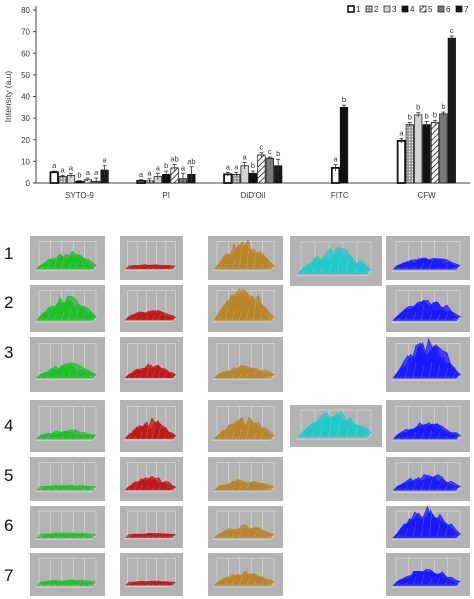 This screenshot has height=599, width=474. What do you see at coordinates (426, 195) in the screenshot?
I see `category-label: CFW` at bounding box center [426, 195].